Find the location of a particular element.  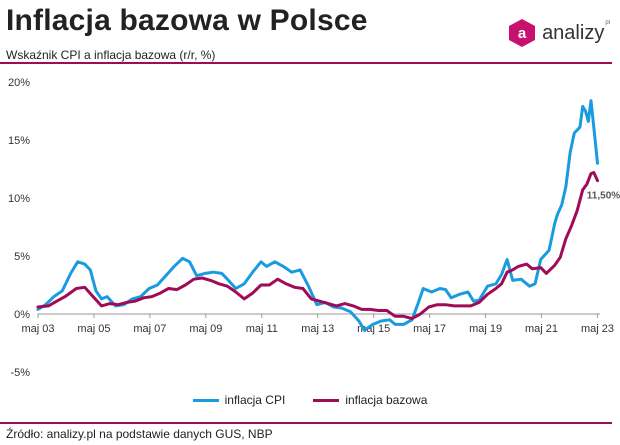

y-tick-label: 20% is located at coordinates (19, 83).